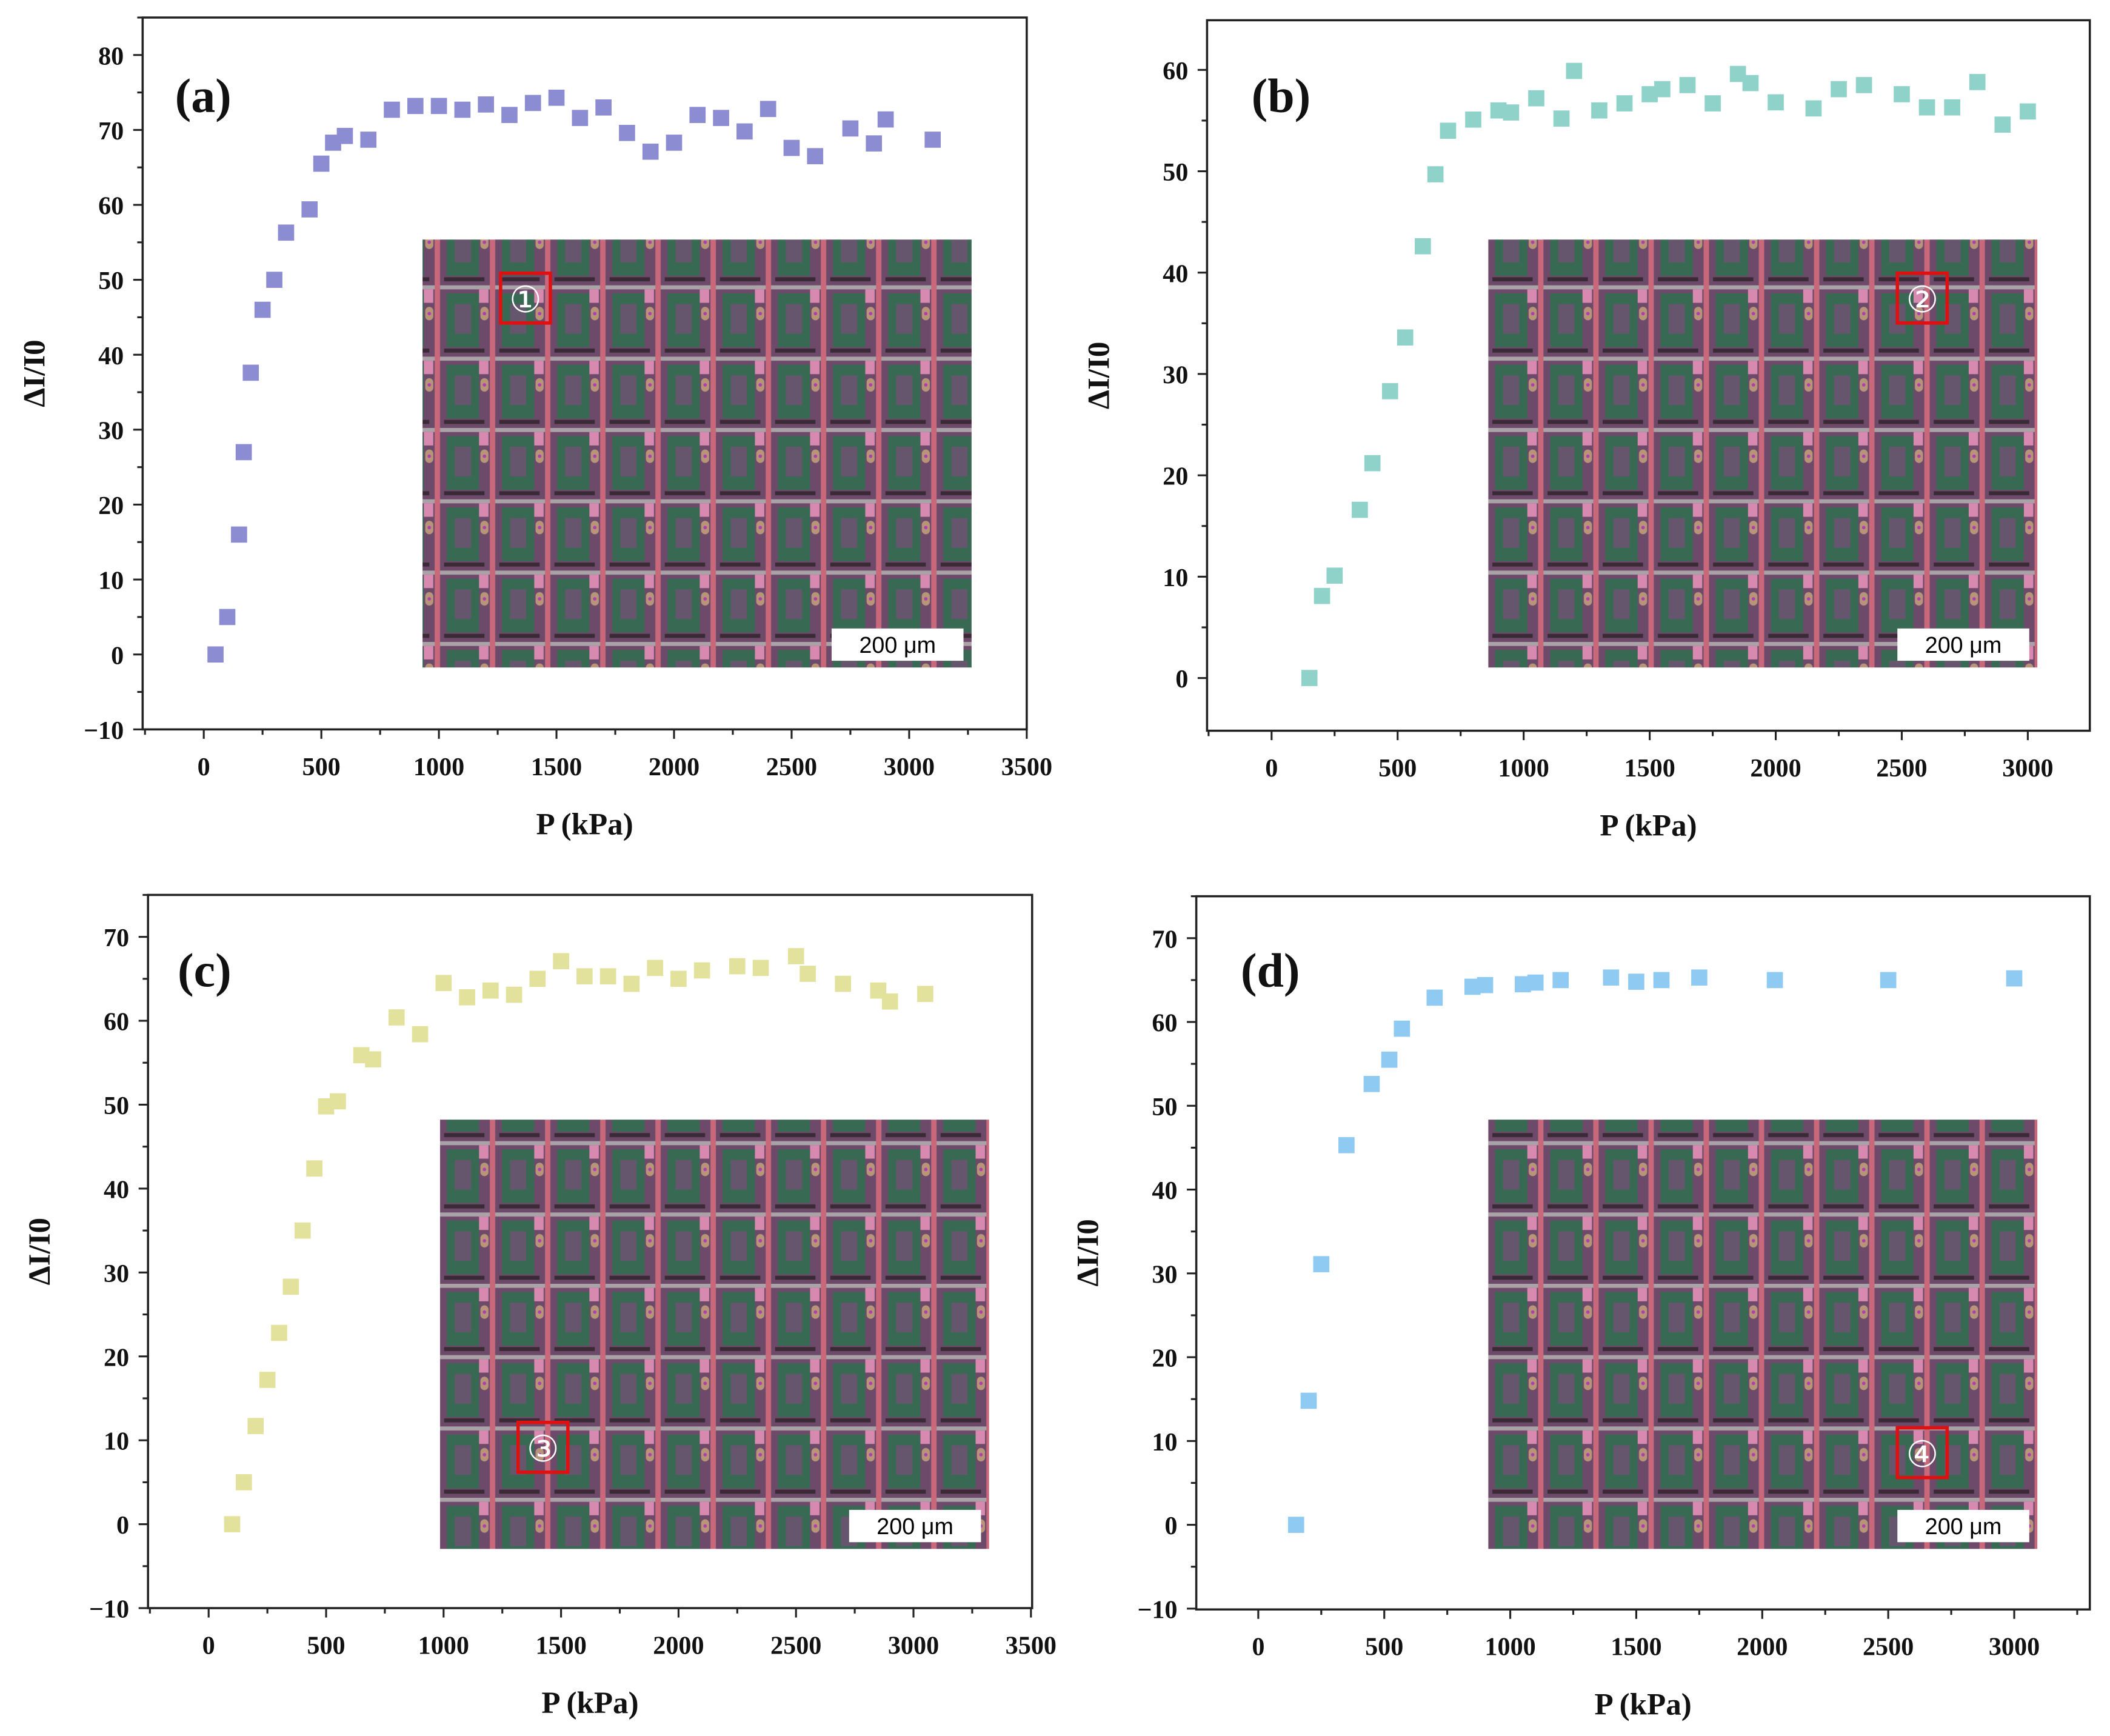  Describe the element at coordinates (1270, 970) in the screenshot. I see `panel-label: (d)` at that location.